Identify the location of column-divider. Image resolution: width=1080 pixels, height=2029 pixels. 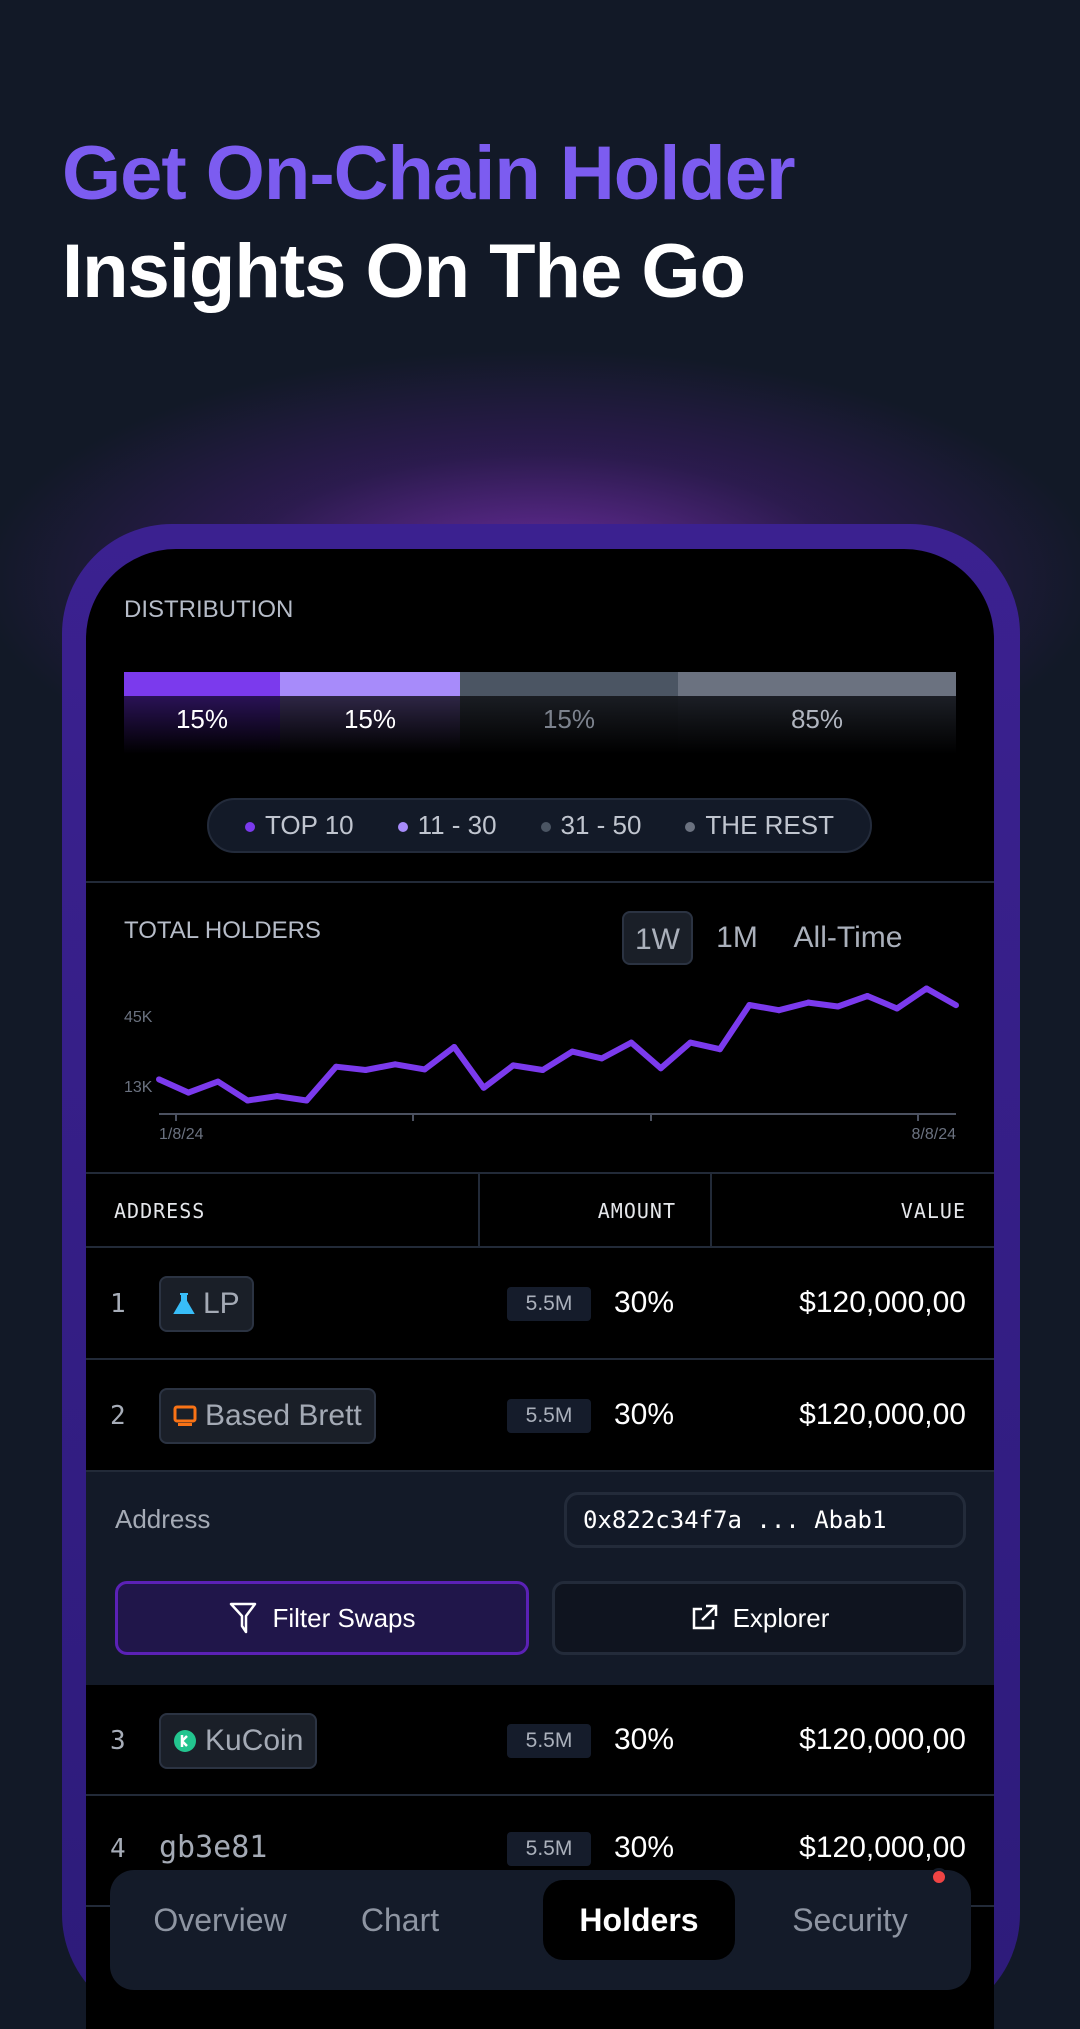
(479, 1211).